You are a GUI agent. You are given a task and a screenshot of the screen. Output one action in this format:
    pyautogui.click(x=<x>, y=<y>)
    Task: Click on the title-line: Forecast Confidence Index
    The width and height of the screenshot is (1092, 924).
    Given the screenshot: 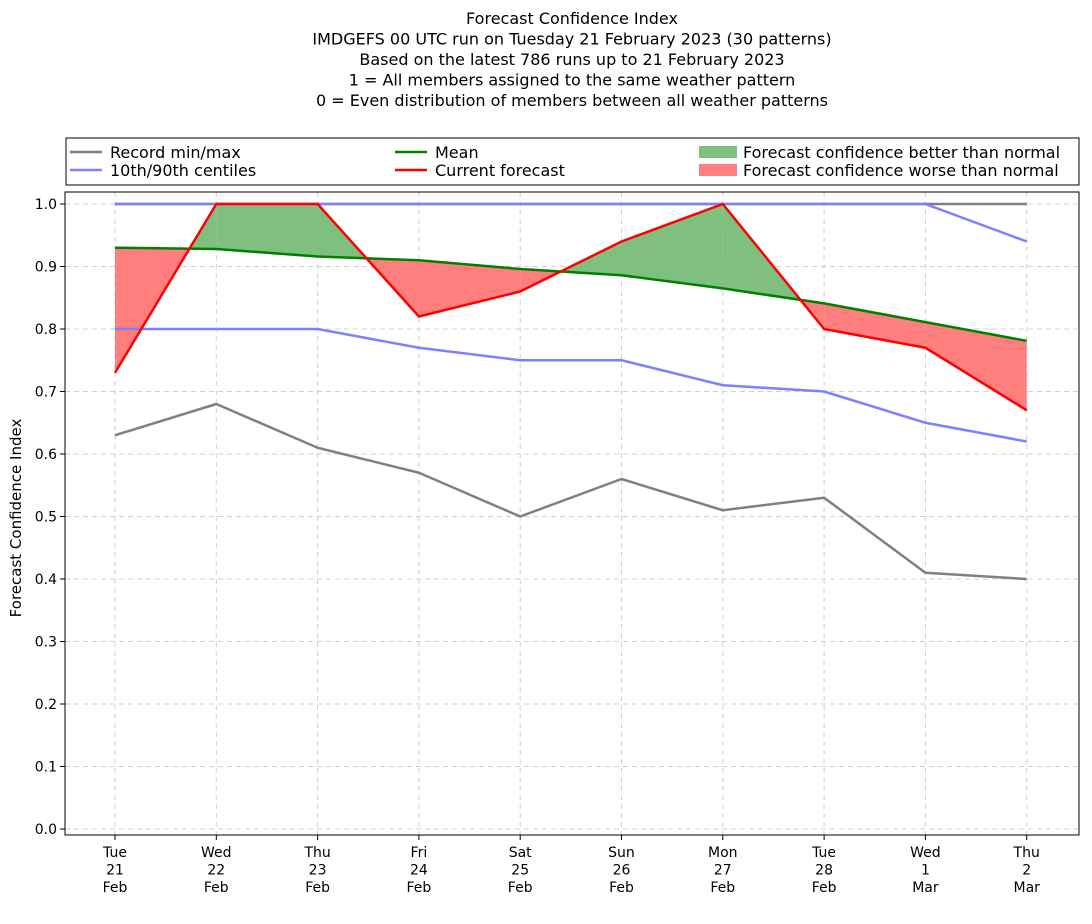 What is the action you would take?
    pyautogui.click(x=572, y=18)
    